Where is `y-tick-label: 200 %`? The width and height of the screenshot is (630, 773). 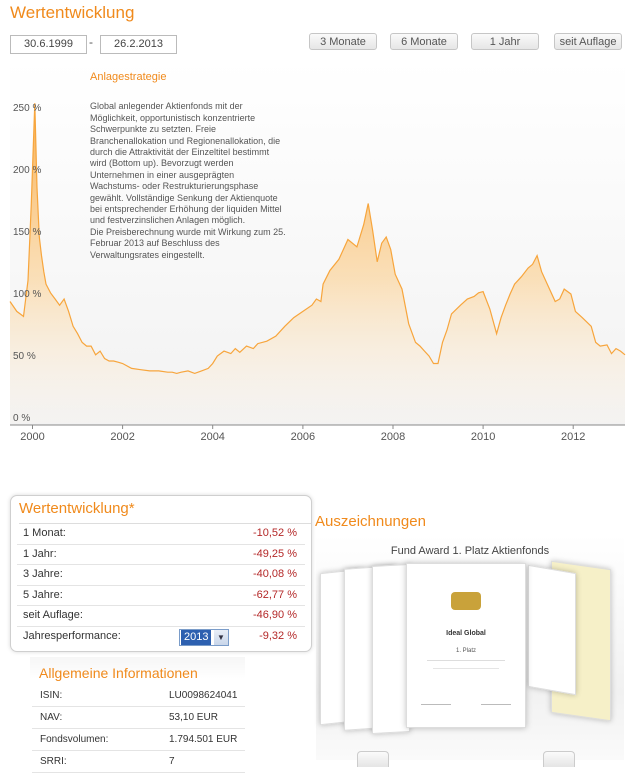 y-tick-label: 200 % is located at coordinates (27, 170).